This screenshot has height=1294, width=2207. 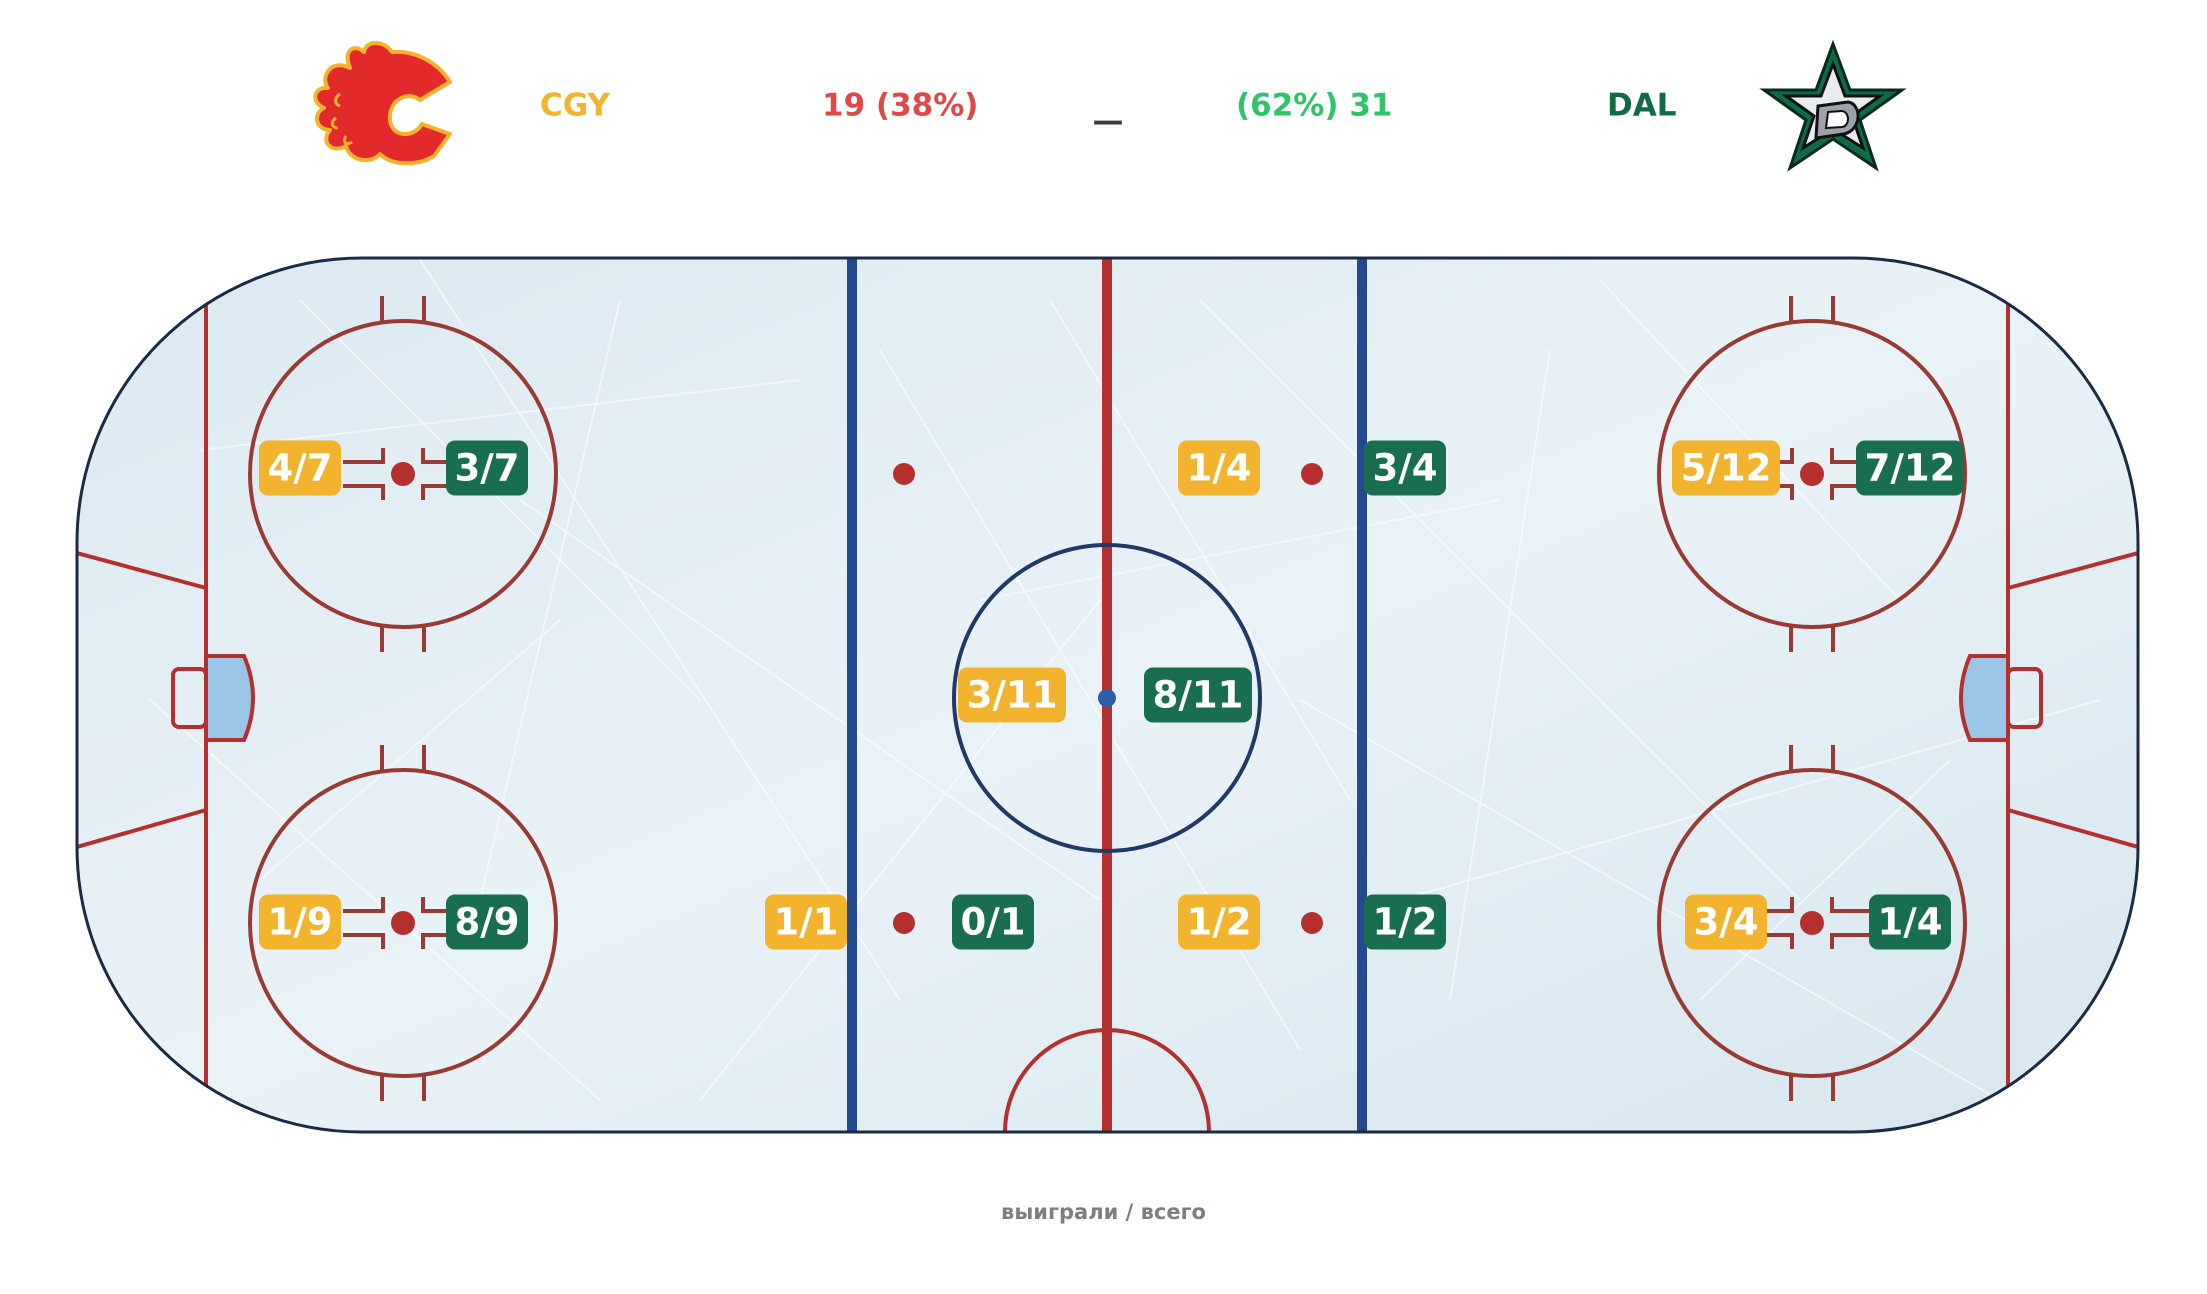 I want to click on left-top-circle-home-badge: 4/7, so click(x=300, y=468).